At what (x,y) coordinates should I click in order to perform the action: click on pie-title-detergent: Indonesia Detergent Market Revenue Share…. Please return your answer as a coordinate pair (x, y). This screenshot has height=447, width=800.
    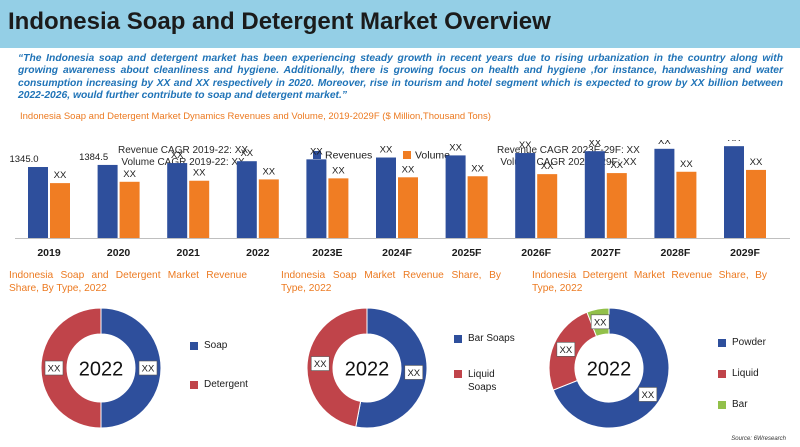
    Looking at the image, I should click on (649, 282).